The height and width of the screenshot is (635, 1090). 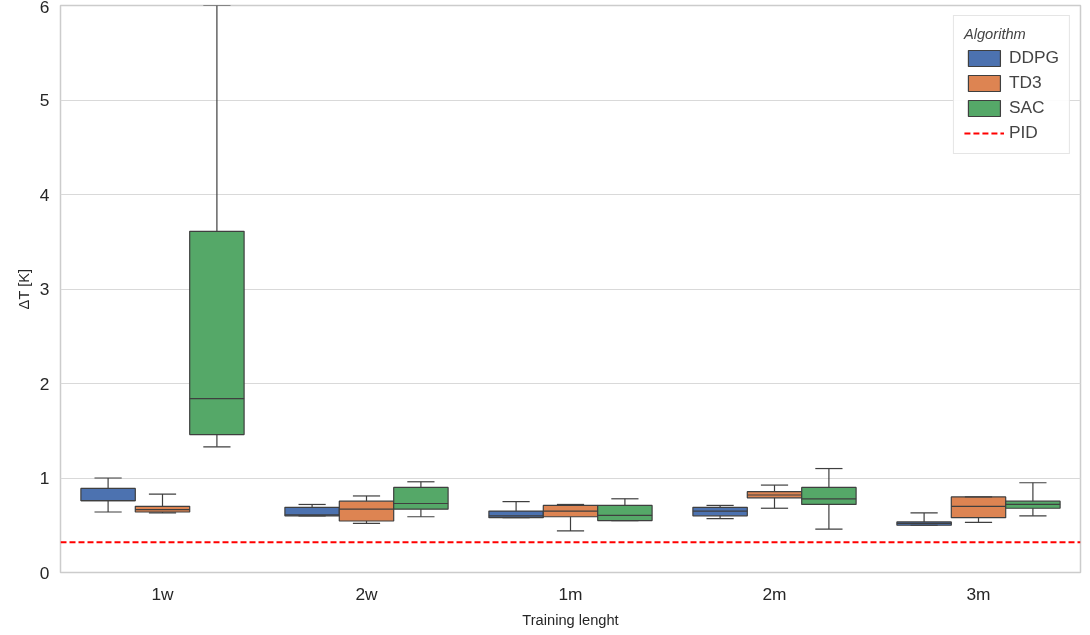 What do you see at coordinates (23, 289) in the screenshot?
I see `y-axis-title: ΔT [K]` at bounding box center [23, 289].